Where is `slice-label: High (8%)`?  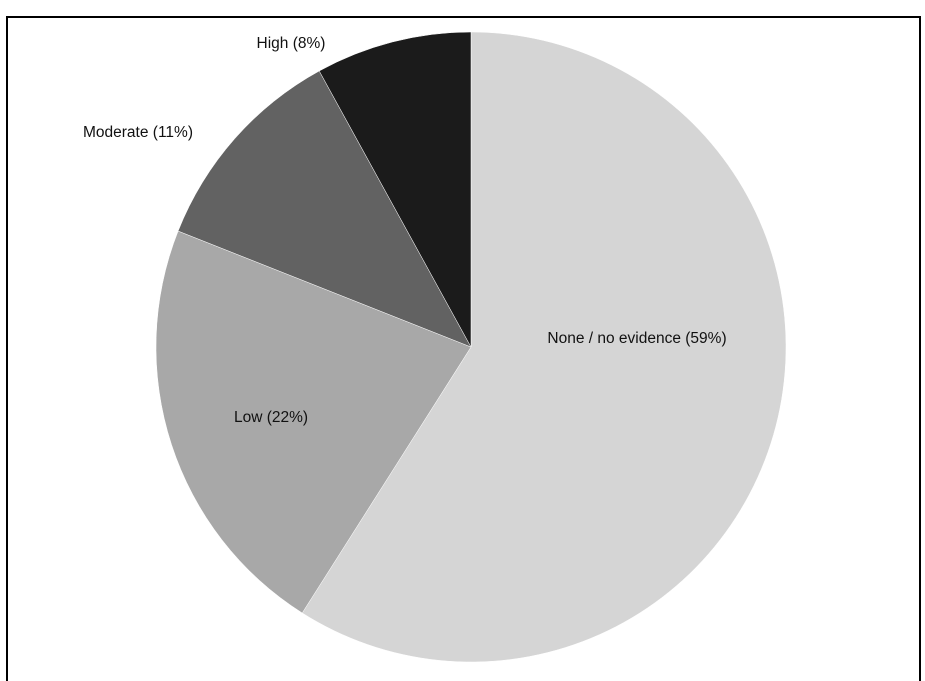 slice-label: High (8%) is located at coordinates (291, 43).